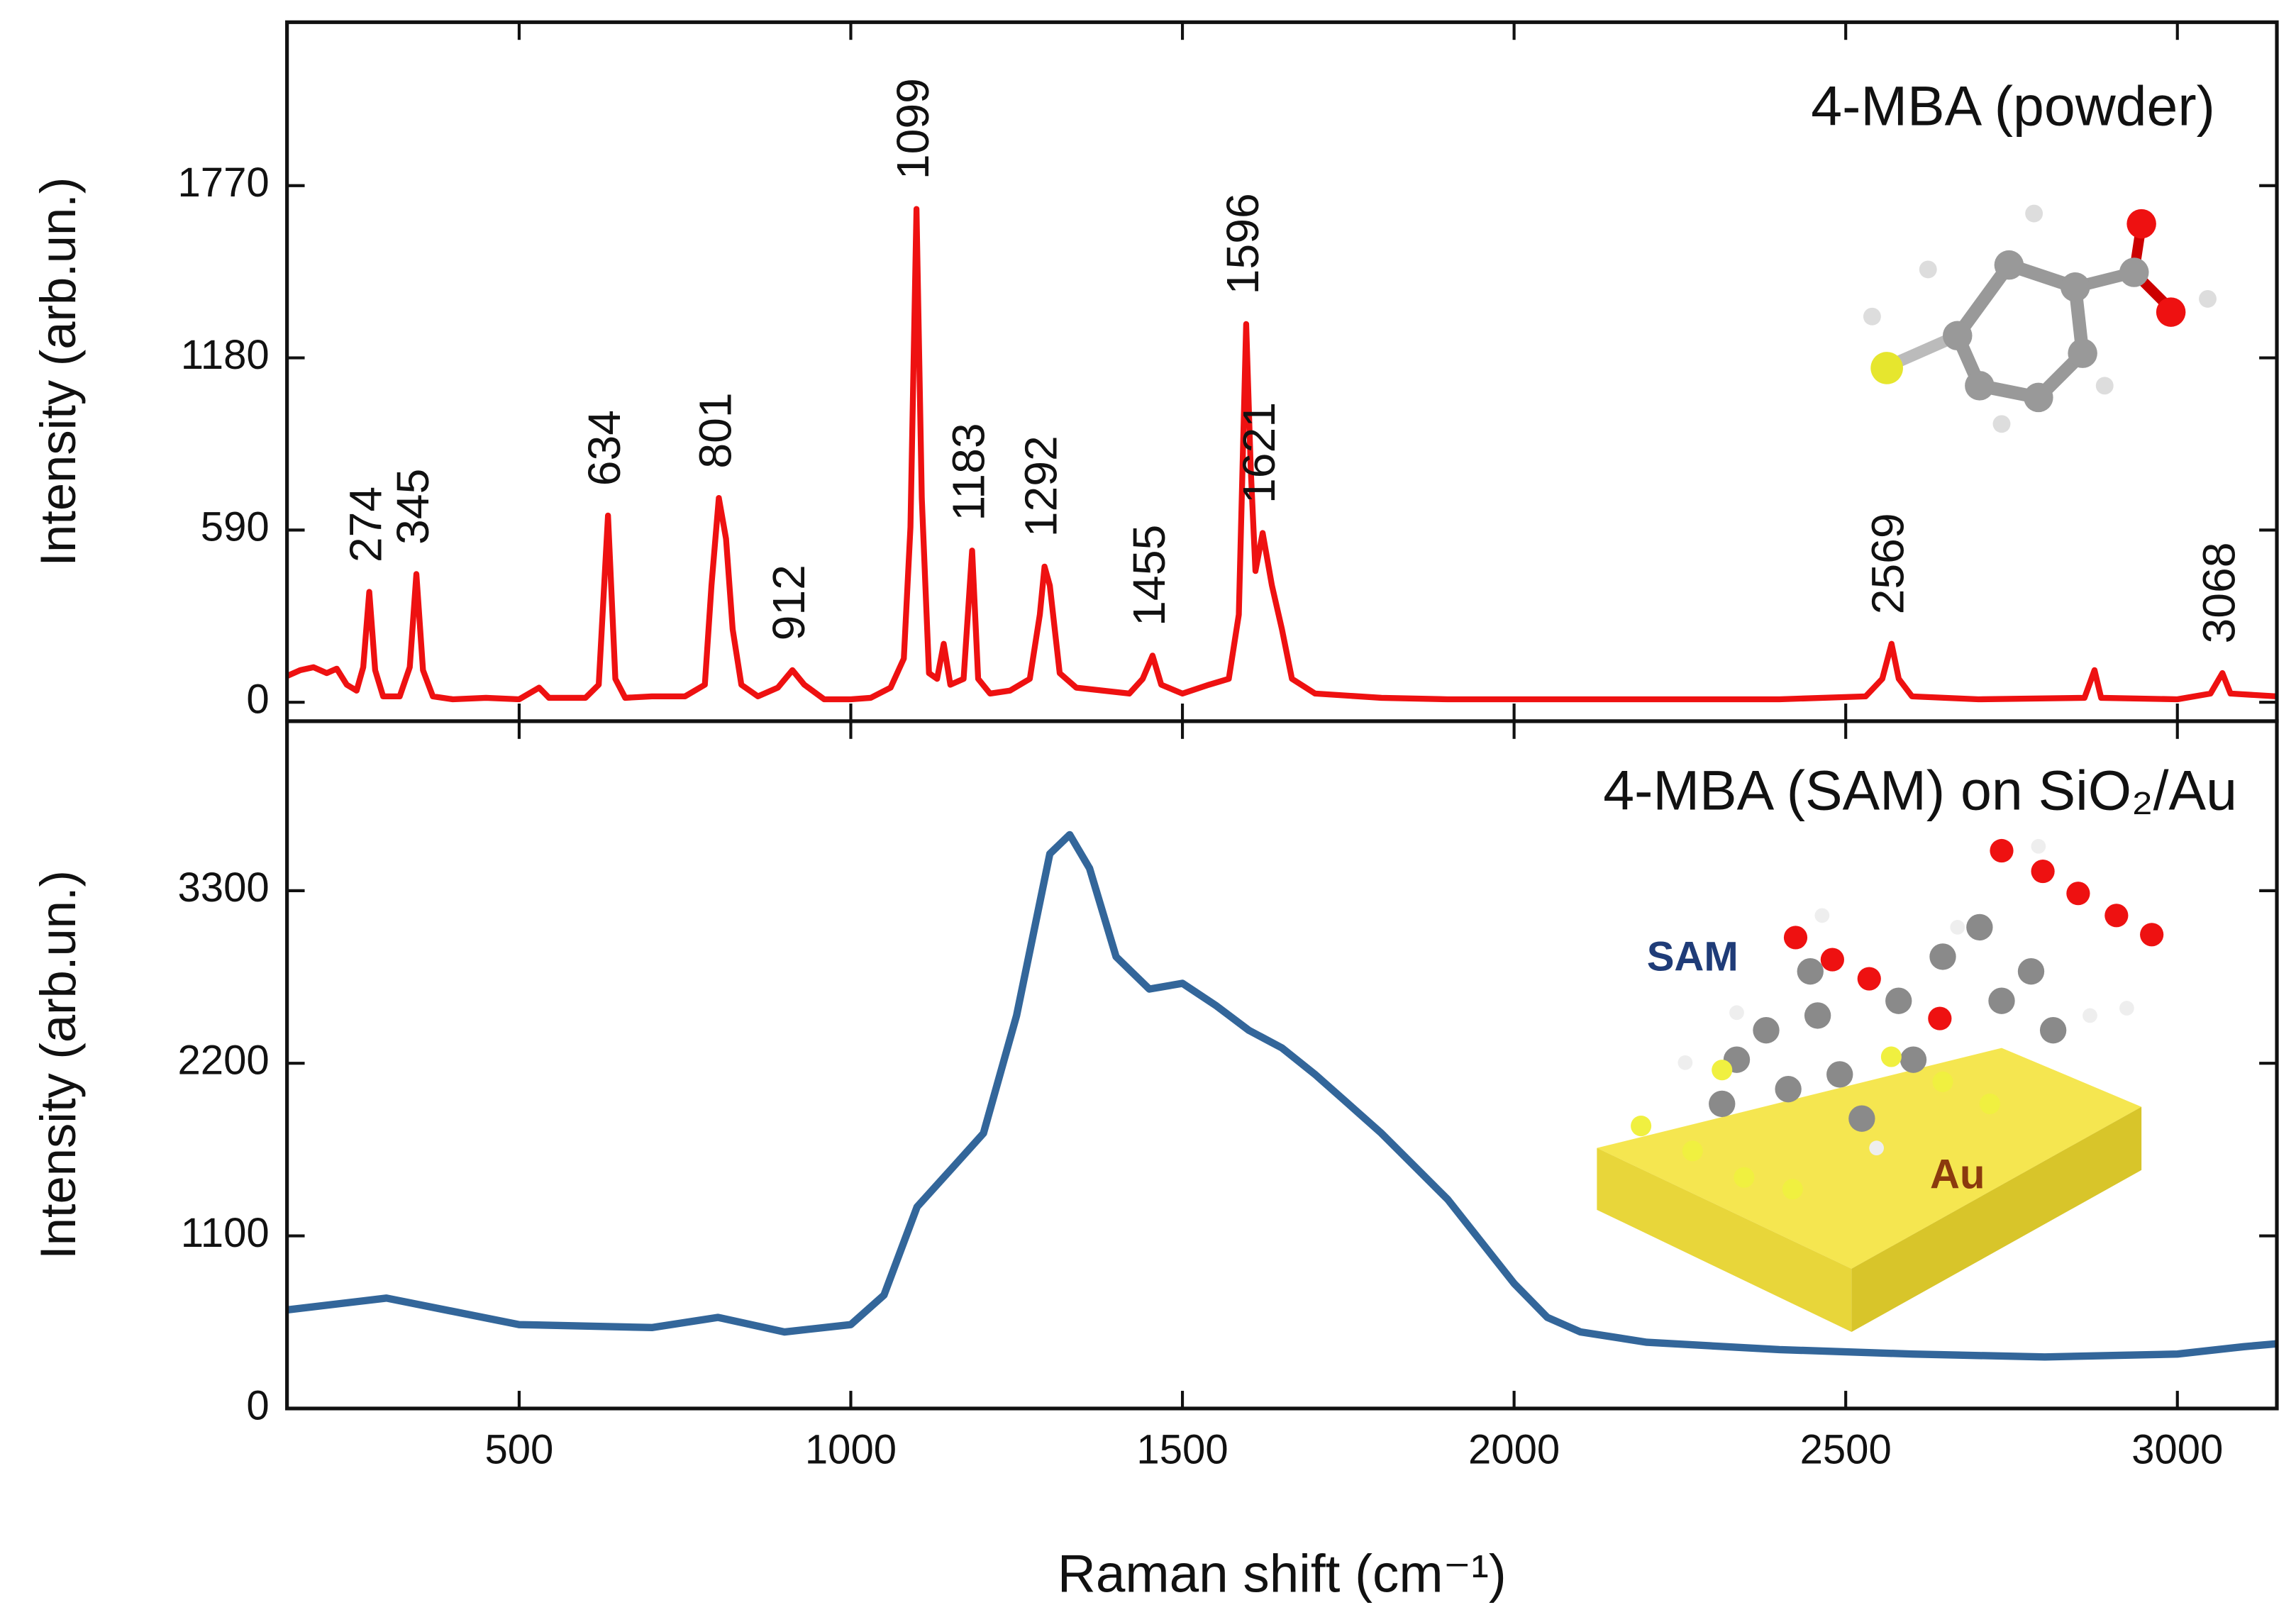 The width and height of the screenshot is (2296, 1622). Describe the element at coordinates (1514, 1450) in the screenshot. I see `x-tick-label: 2000` at that location.